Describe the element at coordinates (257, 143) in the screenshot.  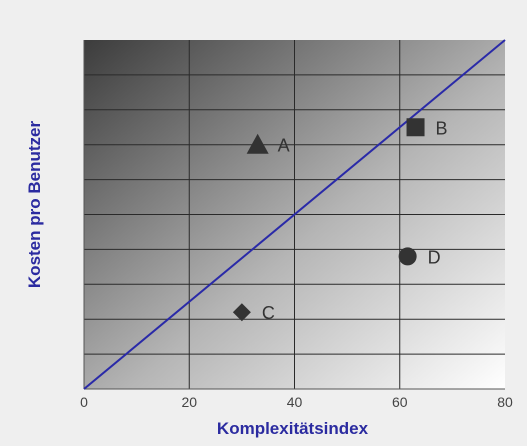
I see `point-a-marker` at that location.